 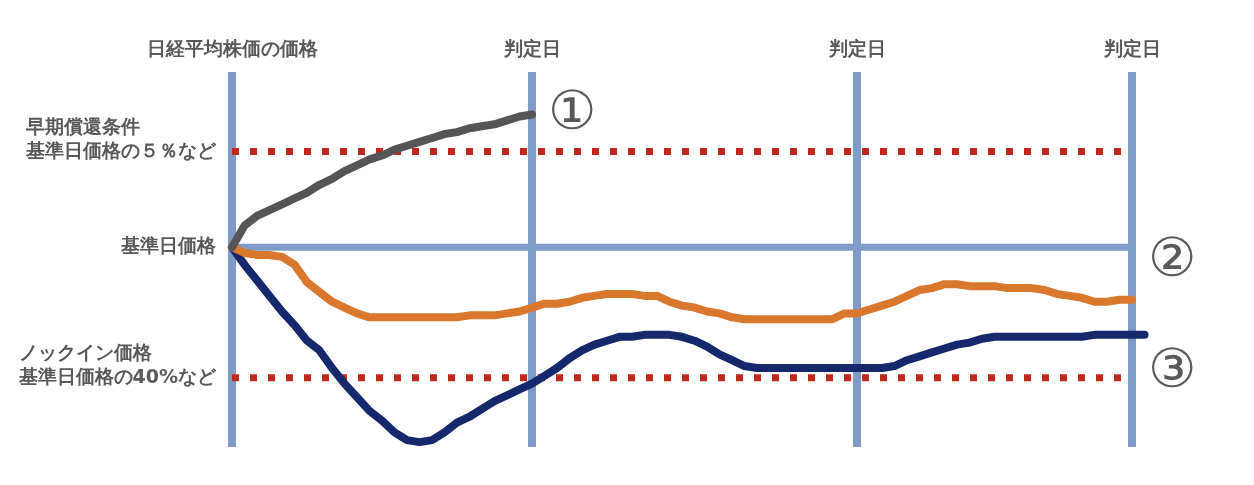 What do you see at coordinates (121, 149) in the screenshot?
I see `ref-line-label: 基準日価格の５％など` at bounding box center [121, 149].